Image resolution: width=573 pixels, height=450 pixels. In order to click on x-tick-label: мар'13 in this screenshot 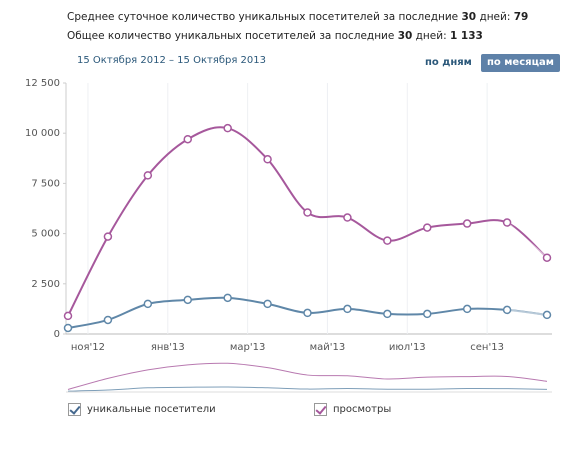, I will do `click(248, 347)`.